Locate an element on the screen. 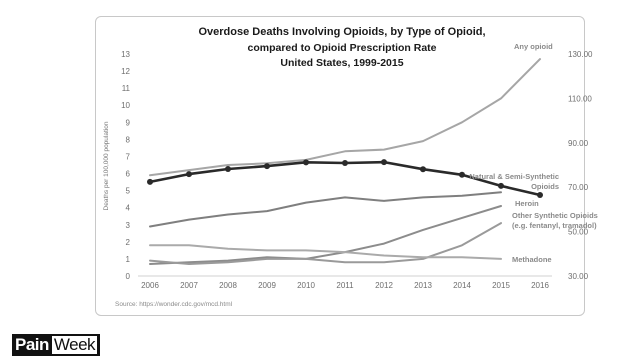 The height and width of the screenshot is (362, 636). x-tick-label: 2016 is located at coordinates (540, 285).